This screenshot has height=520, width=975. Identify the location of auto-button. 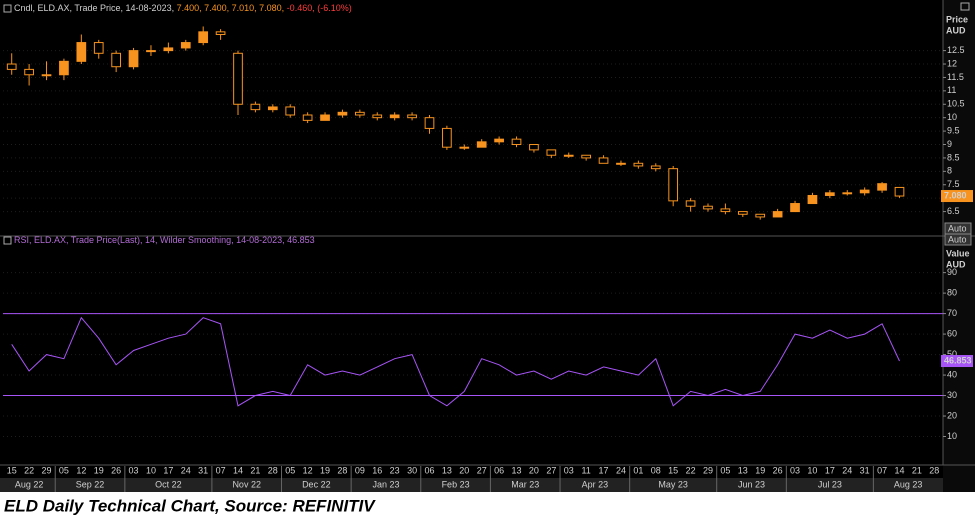
(958, 239).